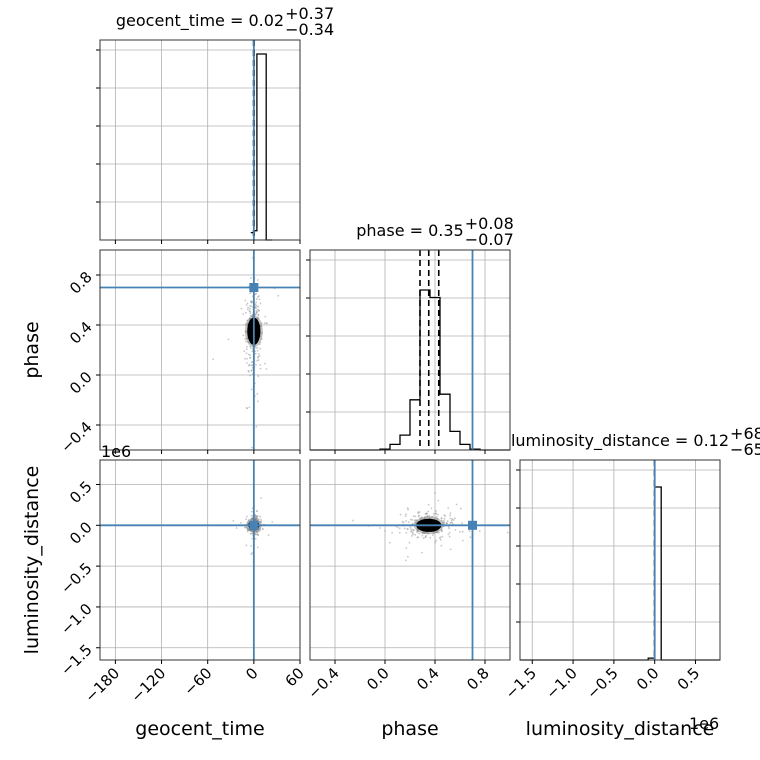 The width and height of the screenshot is (760, 760). Describe the element at coordinates (215, 122) in the screenshot. I see `diag-panel-geocent_time: geocent_time = 0.02 +0.37−0.34` at that location.